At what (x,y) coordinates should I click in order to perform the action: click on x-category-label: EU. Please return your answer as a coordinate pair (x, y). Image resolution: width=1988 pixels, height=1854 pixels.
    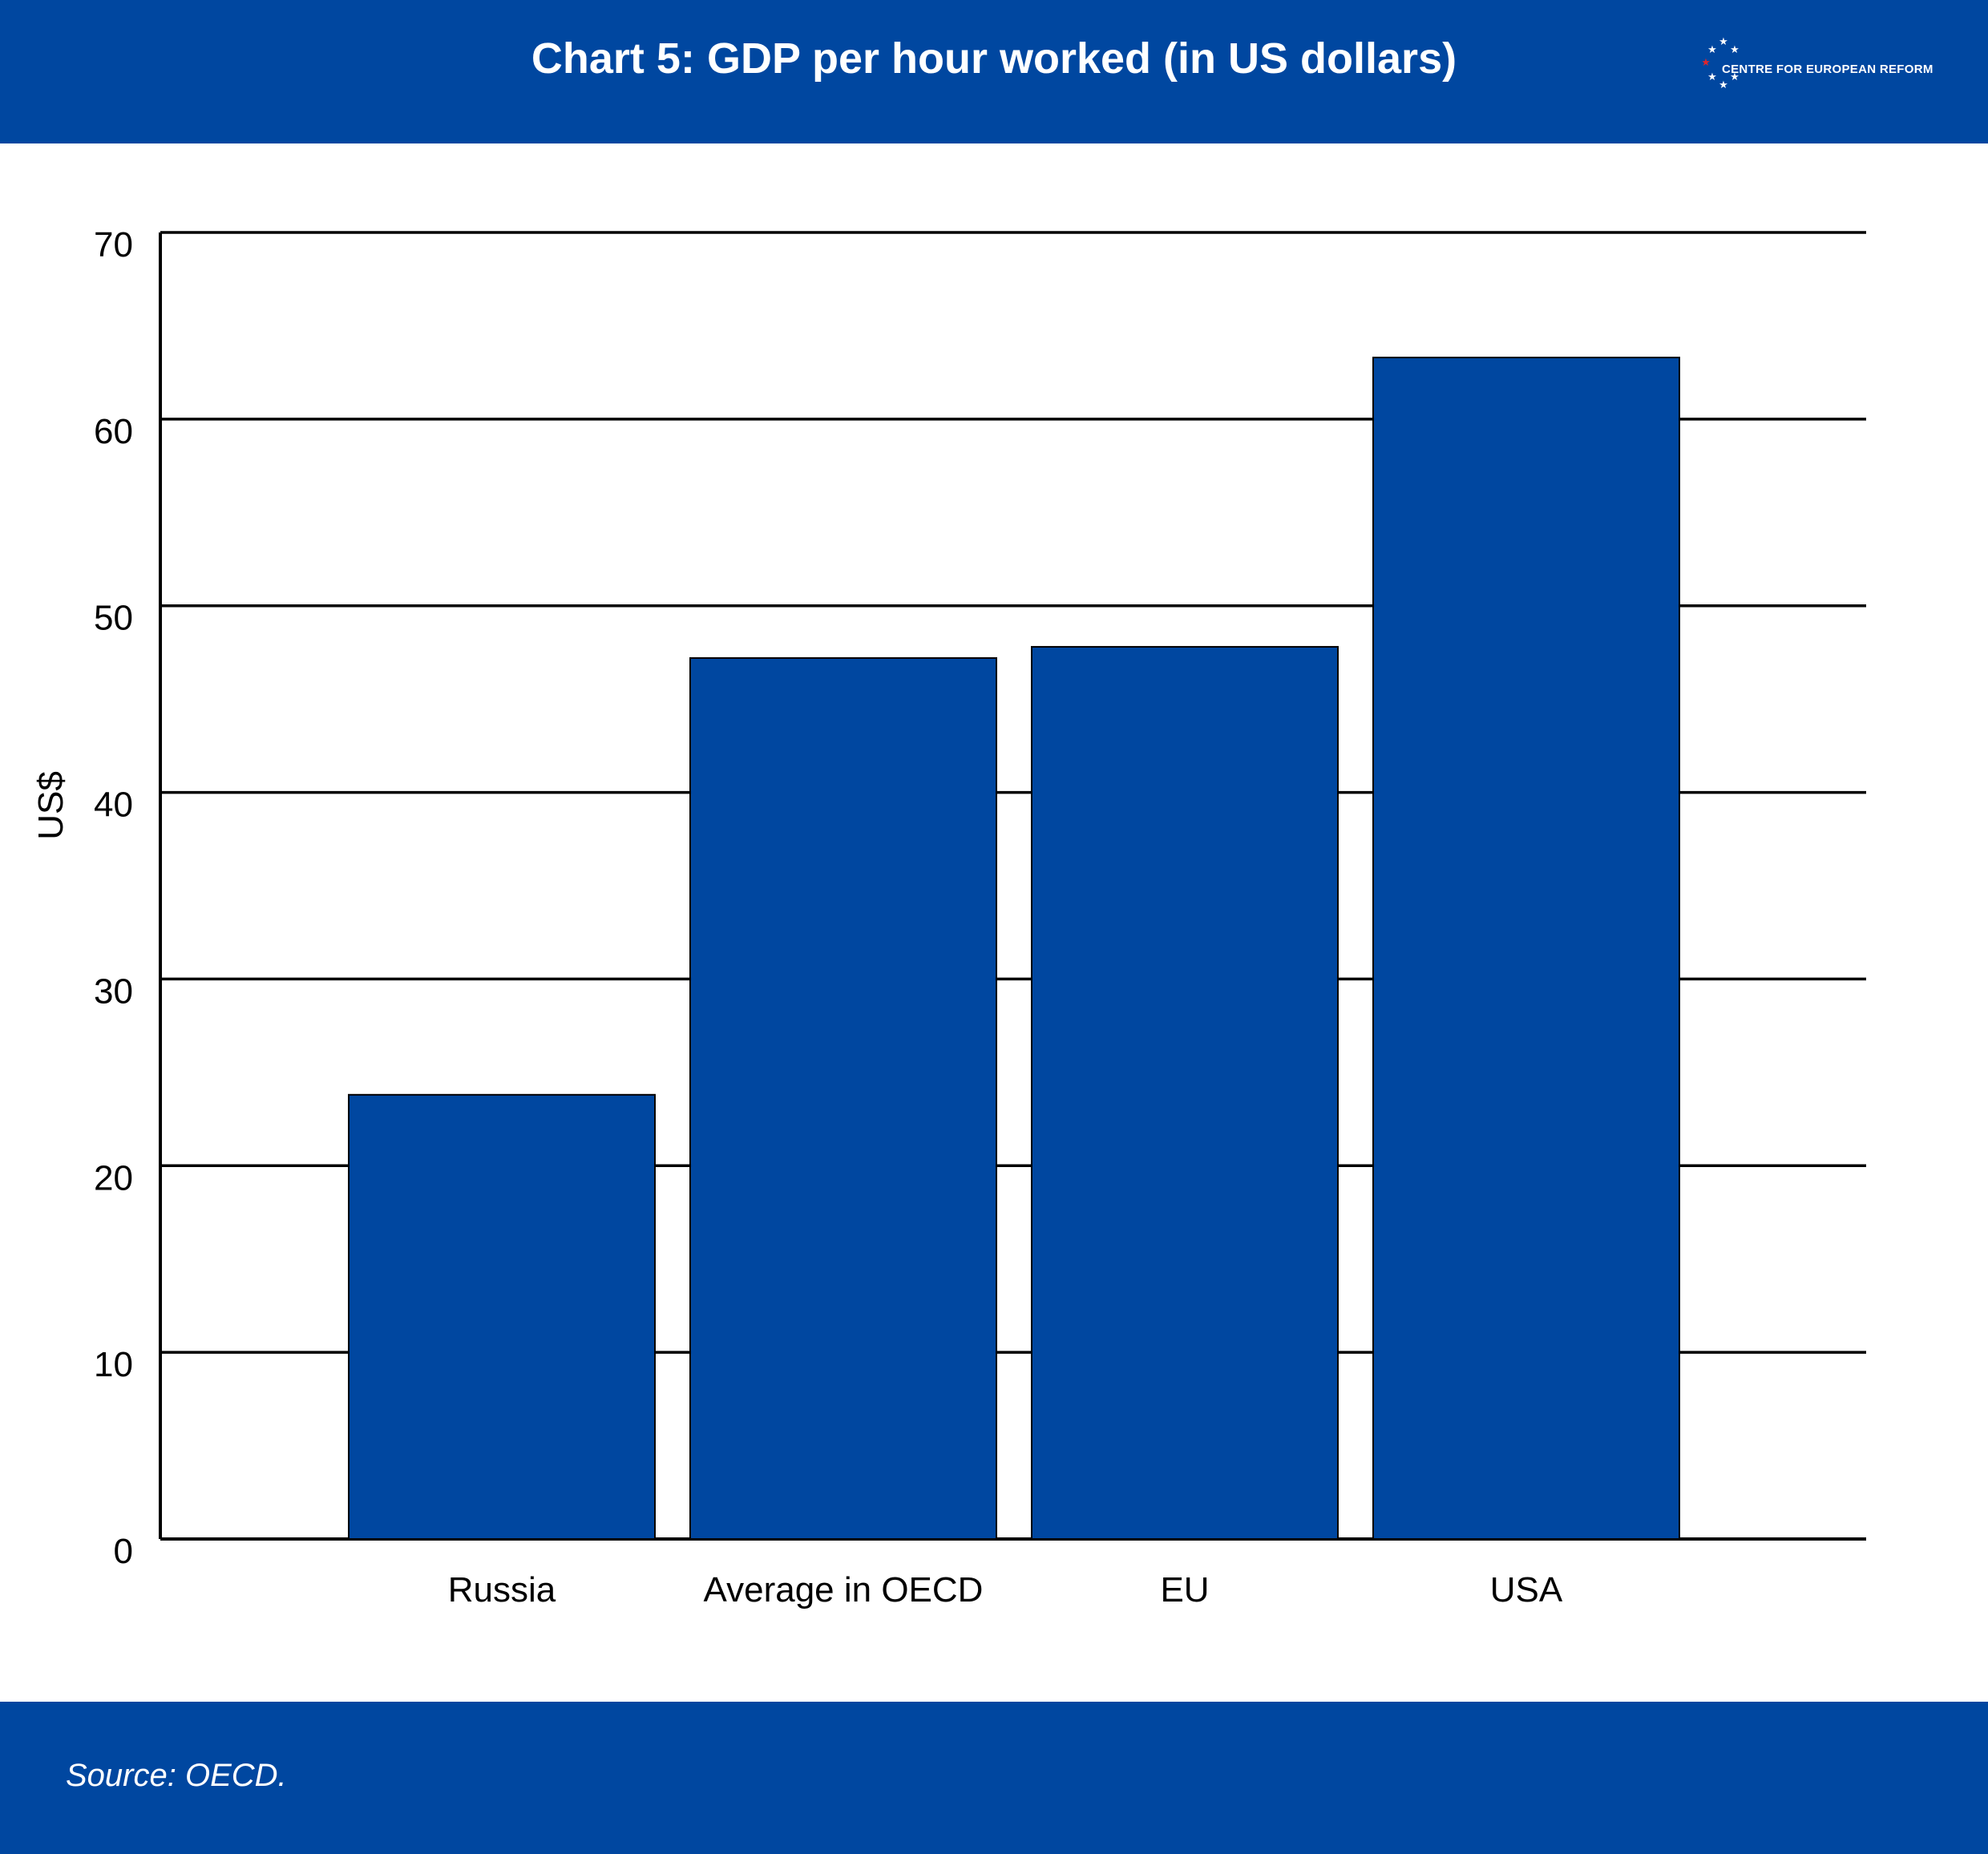
    Looking at the image, I should click on (1184, 1590).